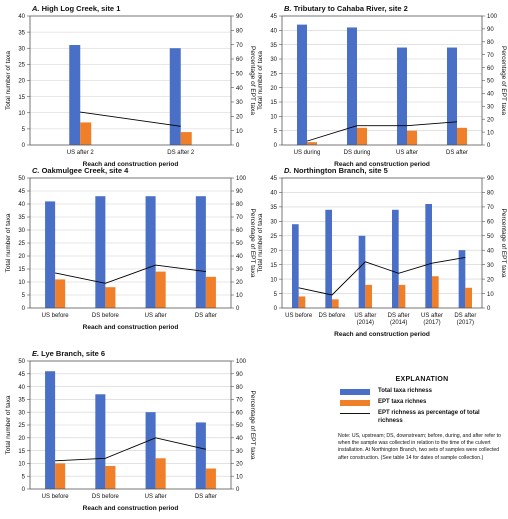 The width and height of the screenshot is (508, 519). I want to click on y2-tick-label: 20, so click(239, 283).